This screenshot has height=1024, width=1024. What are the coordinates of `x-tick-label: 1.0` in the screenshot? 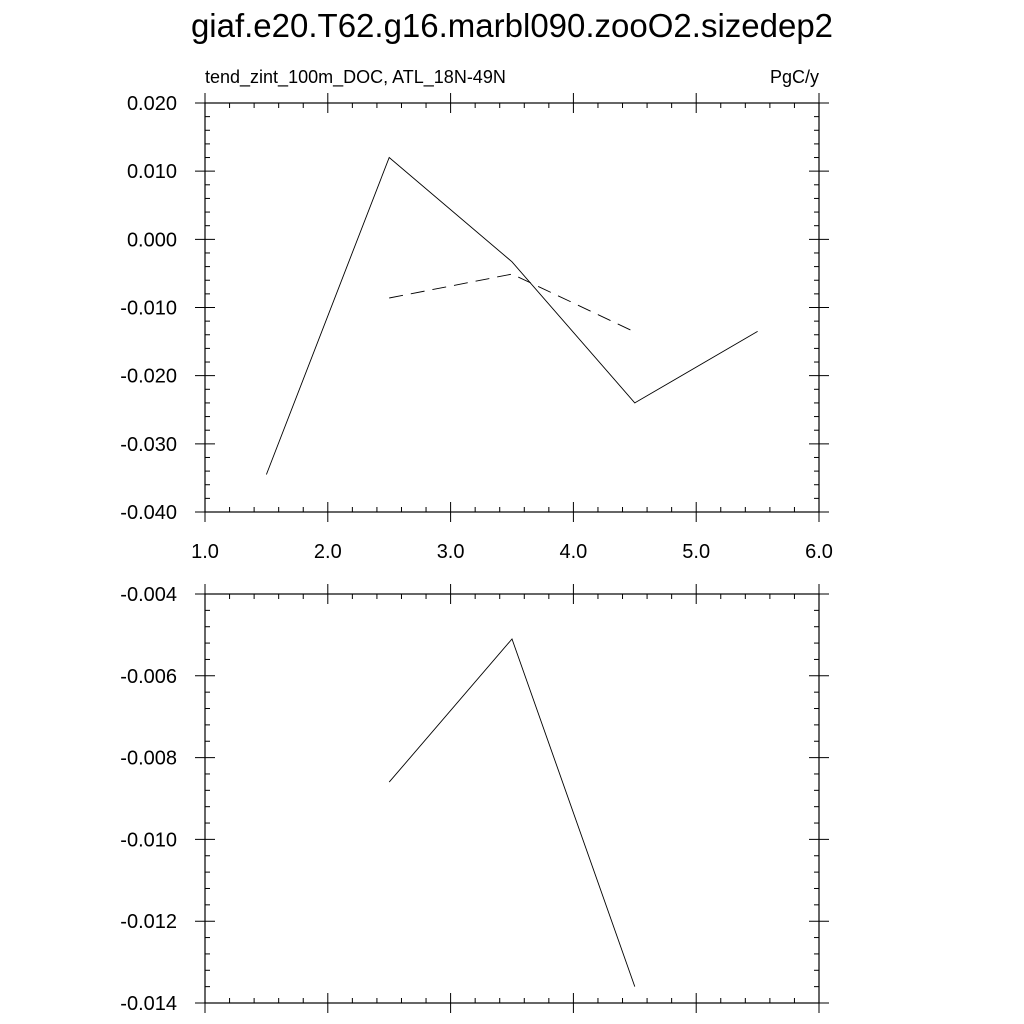 It's located at (205, 552).